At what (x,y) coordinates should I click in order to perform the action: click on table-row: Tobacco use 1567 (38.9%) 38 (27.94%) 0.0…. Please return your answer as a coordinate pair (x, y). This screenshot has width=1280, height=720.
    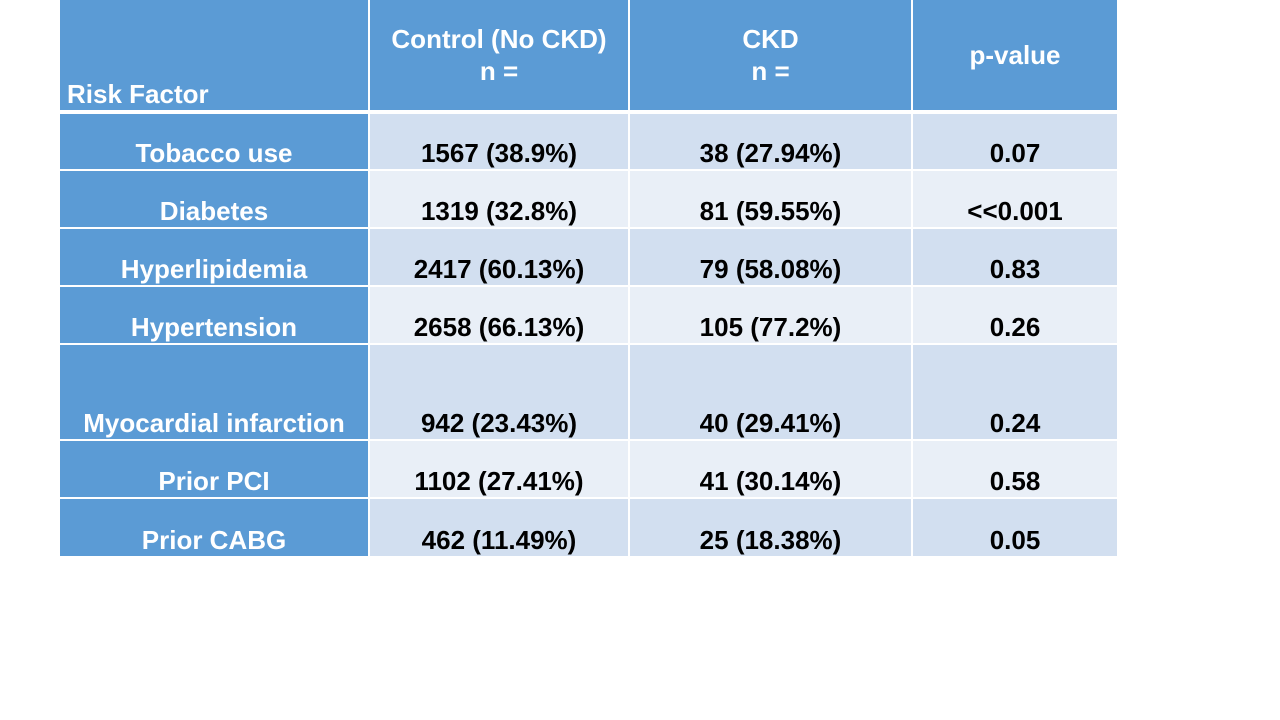
    Looking at the image, I should click on (588, 141).